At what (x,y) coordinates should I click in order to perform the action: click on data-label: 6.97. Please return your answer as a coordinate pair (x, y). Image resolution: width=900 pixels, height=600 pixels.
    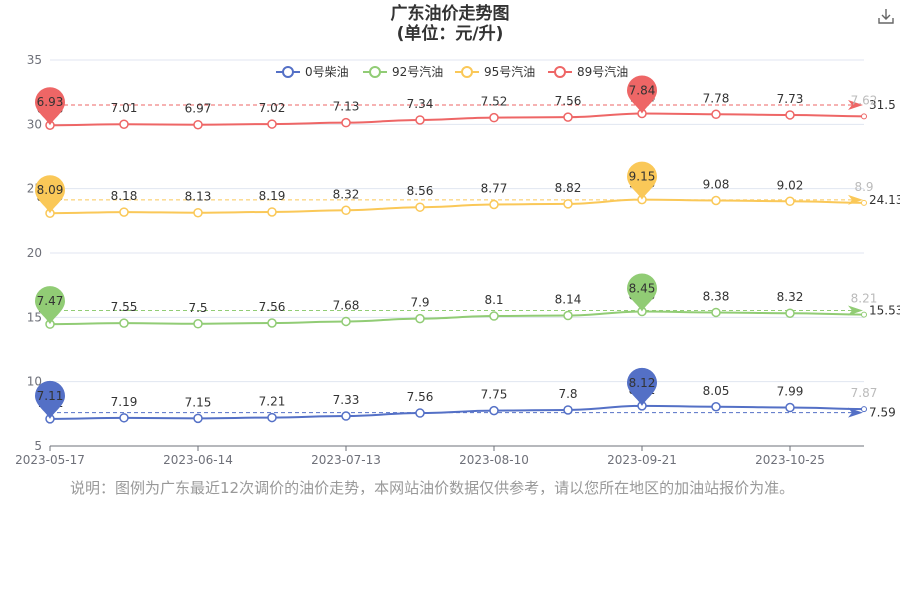
    Looking at the image, I should click on (198, 109).